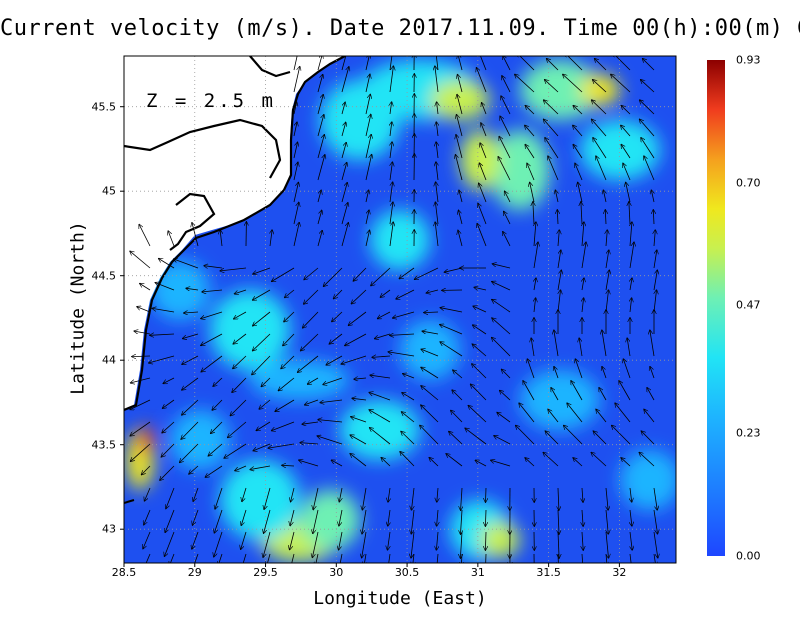 Image resolution: width=800 pixels, height=618 pixels. What do you see at coordinates (748, 305) in the screenshot?
I see `colorbar-tick-label: 0.47` at bounding box center [748, 305].